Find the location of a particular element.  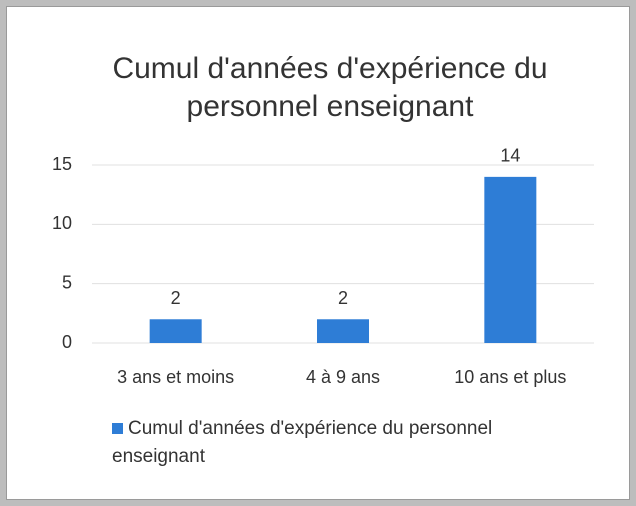

x-tick-label: 10 ans et plus is located at coordinates (510, 377).